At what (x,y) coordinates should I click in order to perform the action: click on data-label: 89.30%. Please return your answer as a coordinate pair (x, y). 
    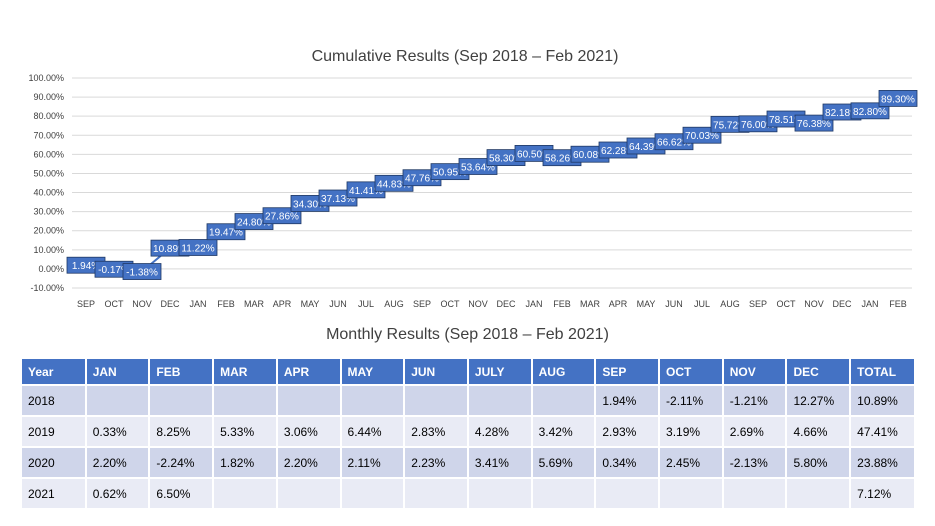
    Looking at the image, I should click on (898, 98).